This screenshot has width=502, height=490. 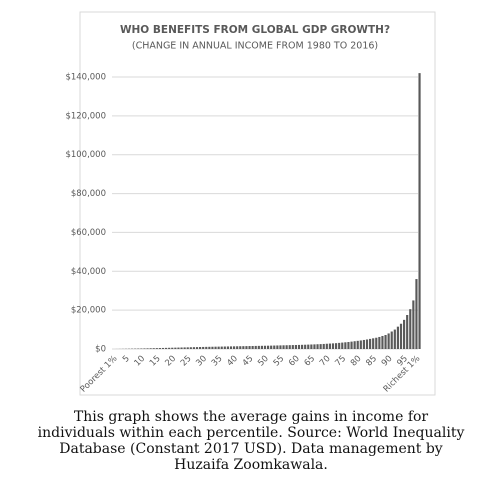 I want to click on y-tick-label: $20,000, so click(x=88, y=311).